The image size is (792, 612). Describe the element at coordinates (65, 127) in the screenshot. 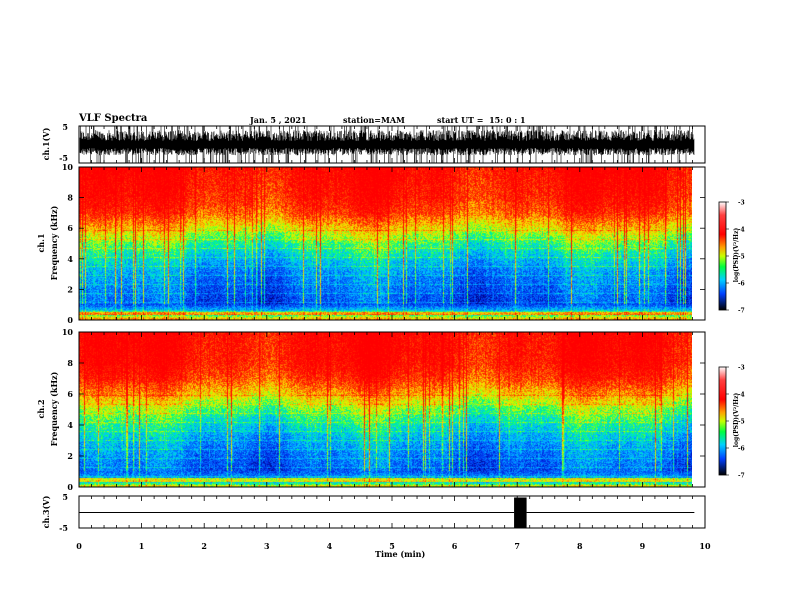

I see `ch1-ytick-5: 5` at that location.